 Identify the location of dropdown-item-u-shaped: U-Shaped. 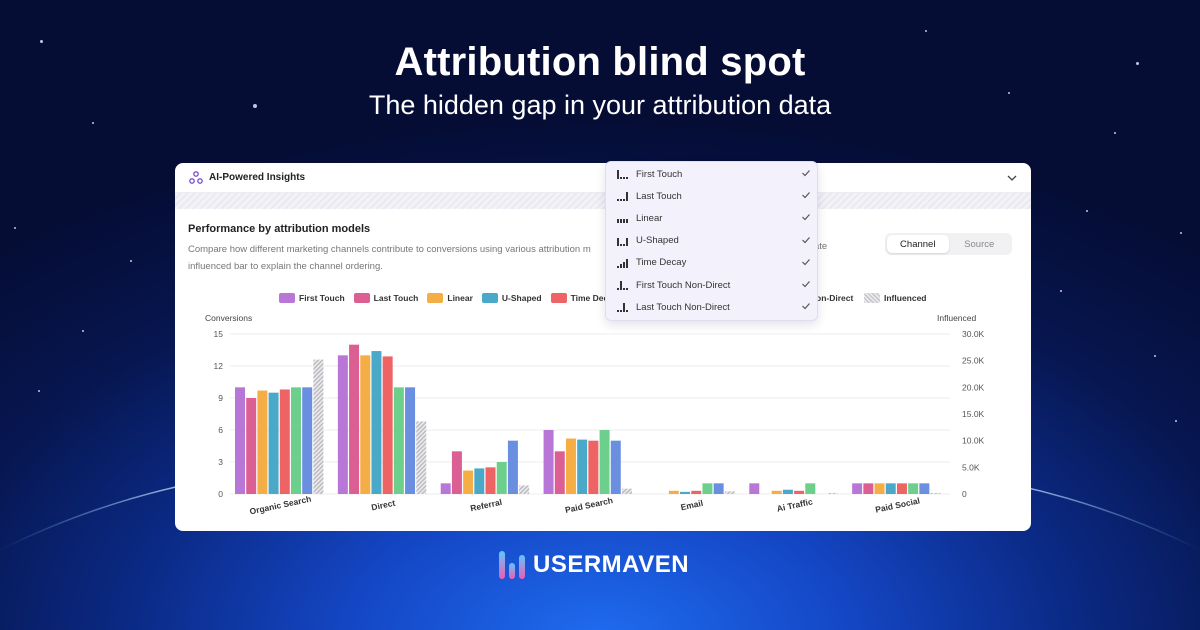
(711, 241).